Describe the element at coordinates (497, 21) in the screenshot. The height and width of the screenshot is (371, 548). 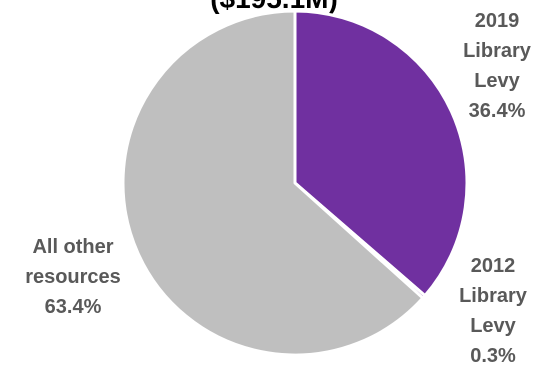
I see `label-line: 2019` at that location.